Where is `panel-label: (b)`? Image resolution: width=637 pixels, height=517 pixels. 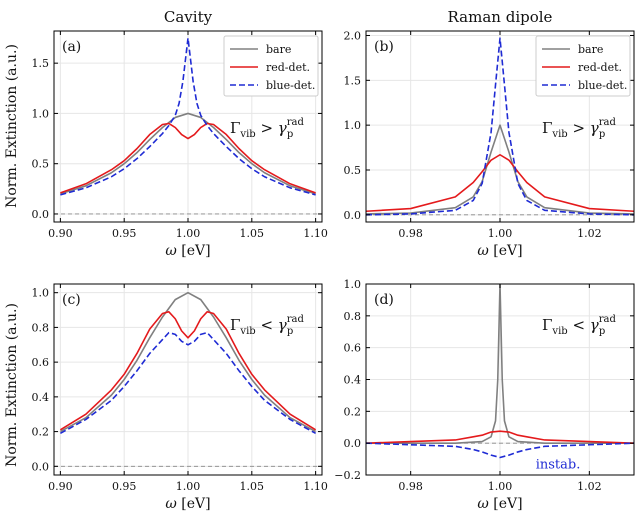
panel-label: (b) is located at coordinates (384, 47).